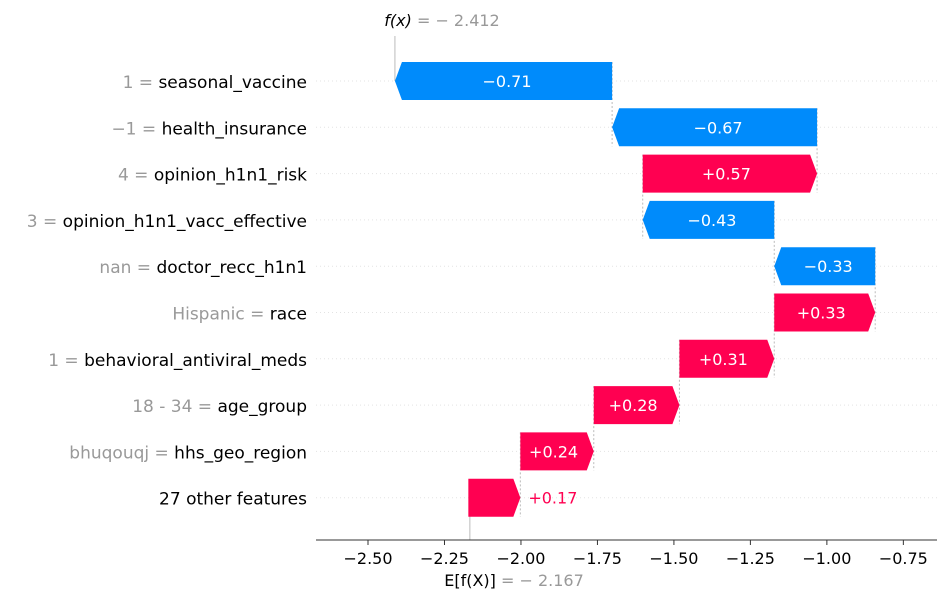 This screenshot has height=600, width=947. I want to click on contribution-bar-race, so click(825, 312).